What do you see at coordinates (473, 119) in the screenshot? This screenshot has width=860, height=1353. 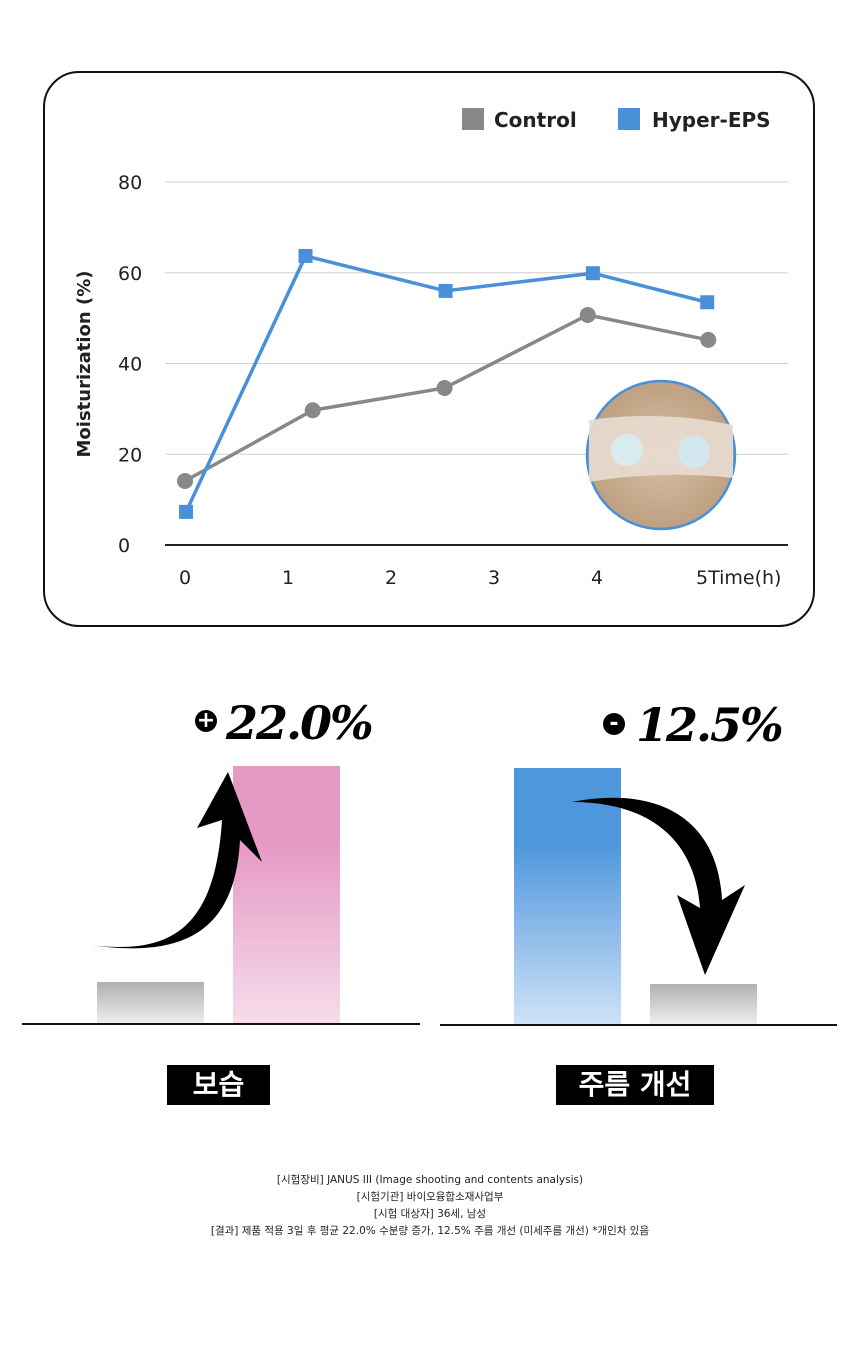 I see `legend-swatch-control` at bounding box center [473, 119].